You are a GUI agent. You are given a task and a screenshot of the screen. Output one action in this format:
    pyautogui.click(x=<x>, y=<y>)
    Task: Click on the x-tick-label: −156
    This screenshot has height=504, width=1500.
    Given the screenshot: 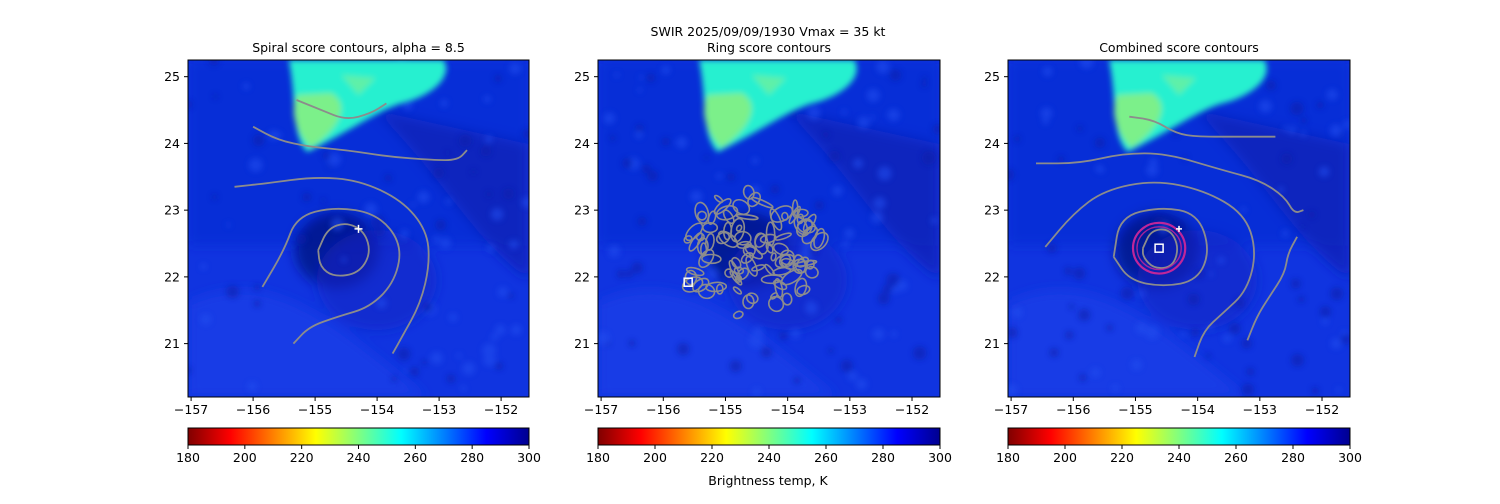 What is the action you would take?
    pyautogui.click(x=253, y=409)
    